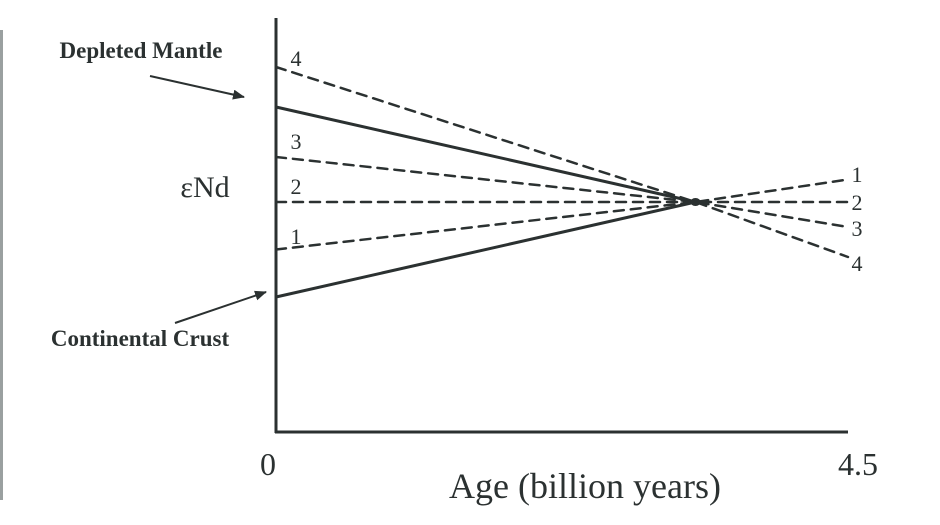 The height and width of the screenshot is (525, 940). I want to click on y-axis-label: εNd, so click(204, 187).